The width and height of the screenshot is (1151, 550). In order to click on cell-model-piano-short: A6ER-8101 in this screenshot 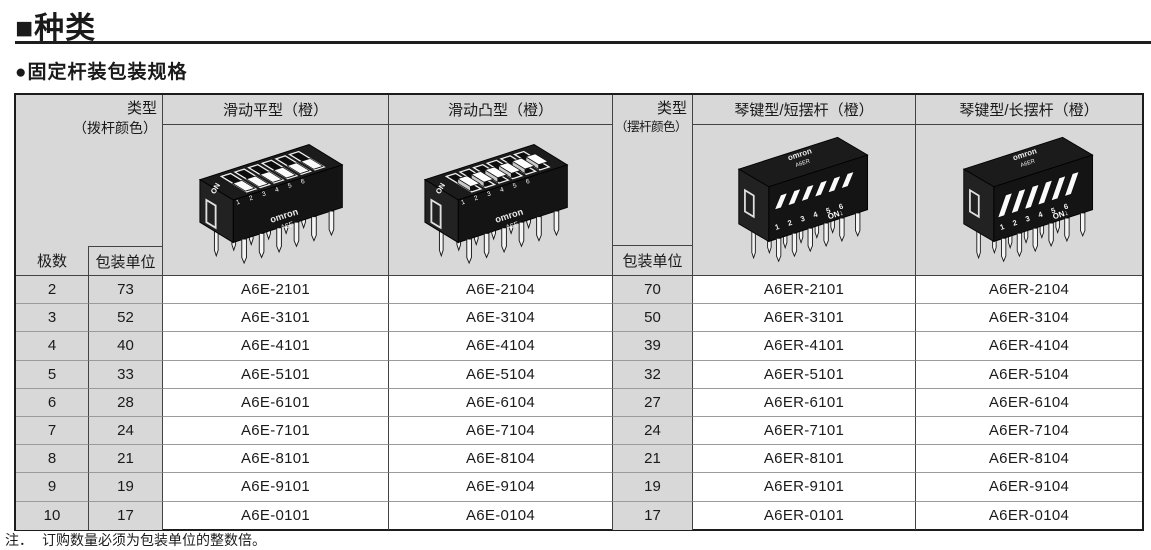, I will do `click(804, 459)`.